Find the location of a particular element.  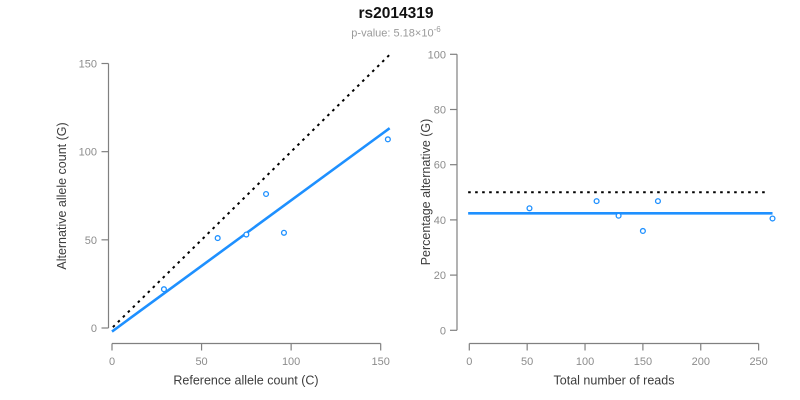

x-axis-title: Total number of reads is located at coordinates (614, 381).